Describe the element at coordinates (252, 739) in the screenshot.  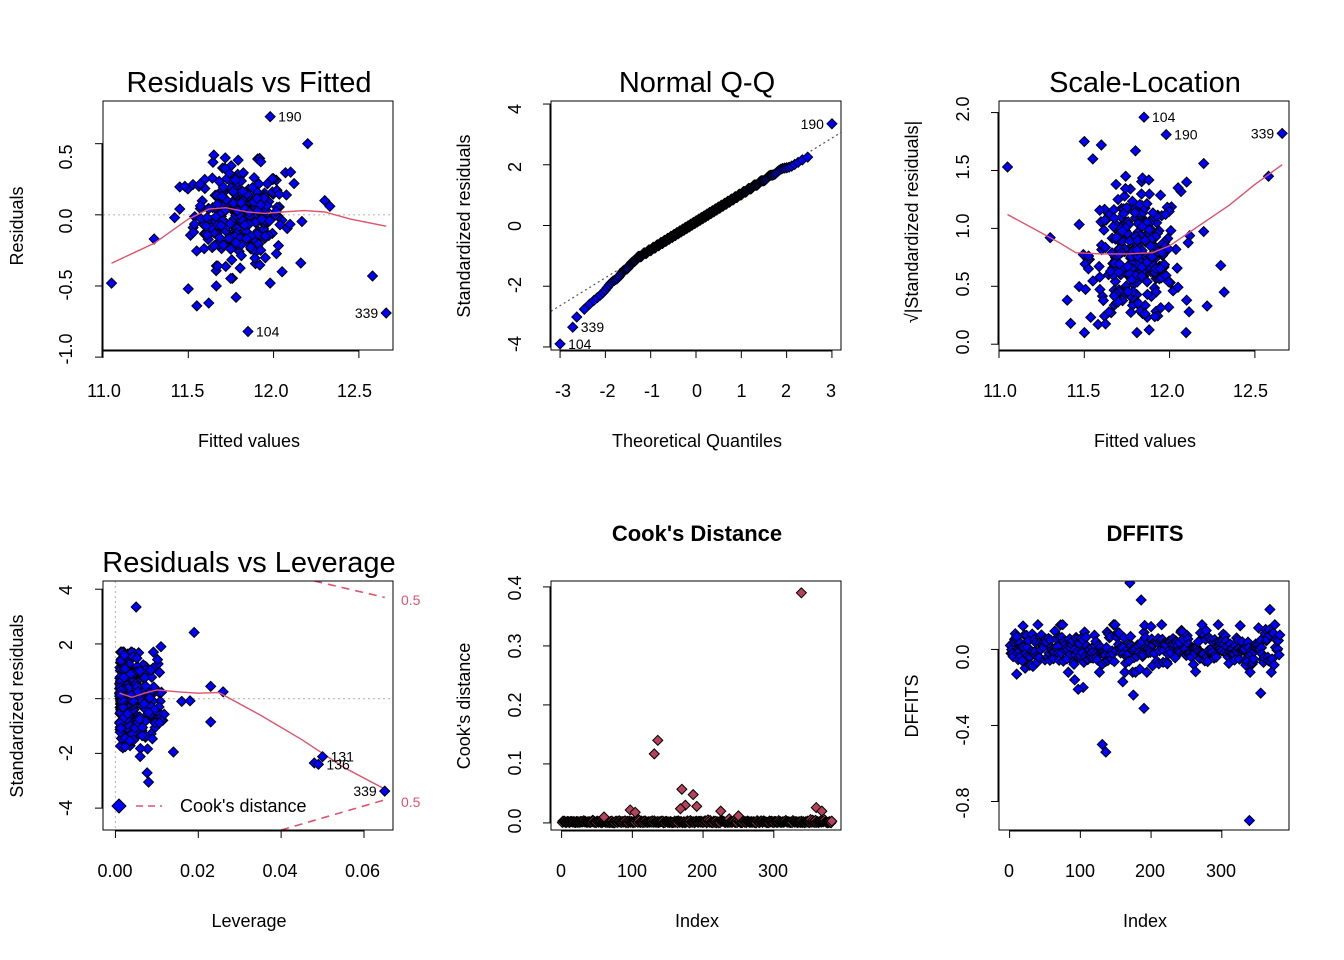
I see `smooth-line` at that location.